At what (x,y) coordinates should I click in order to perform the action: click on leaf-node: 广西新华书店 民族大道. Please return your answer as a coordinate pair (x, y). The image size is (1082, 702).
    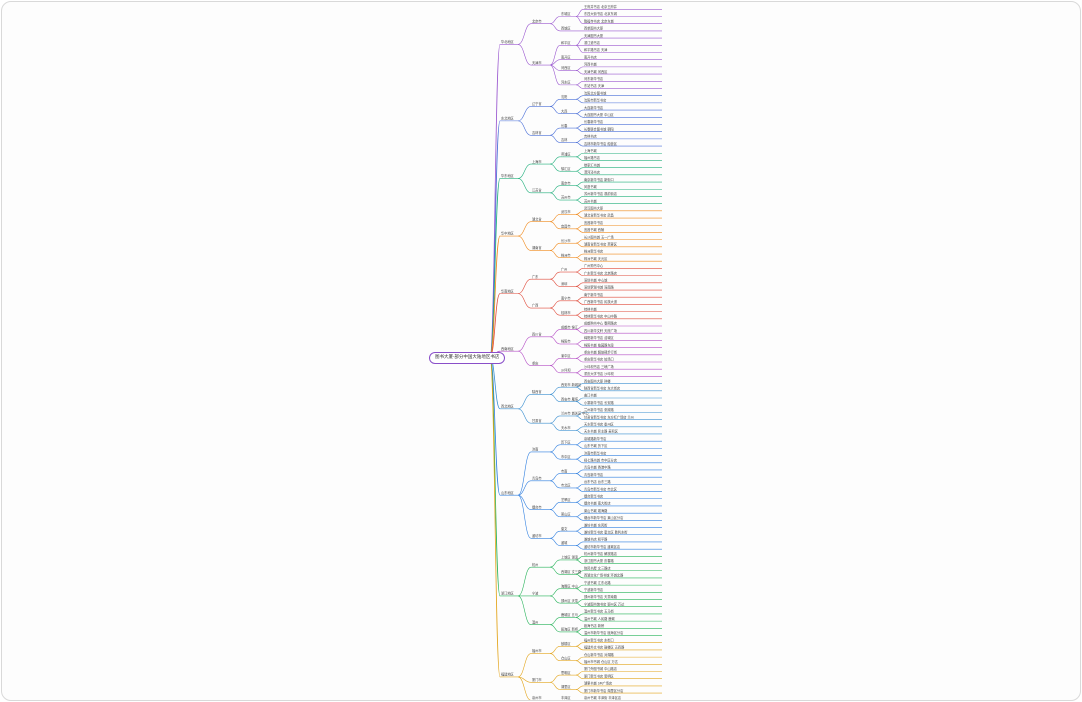
    Looking at the image, I should click on (601, 301).